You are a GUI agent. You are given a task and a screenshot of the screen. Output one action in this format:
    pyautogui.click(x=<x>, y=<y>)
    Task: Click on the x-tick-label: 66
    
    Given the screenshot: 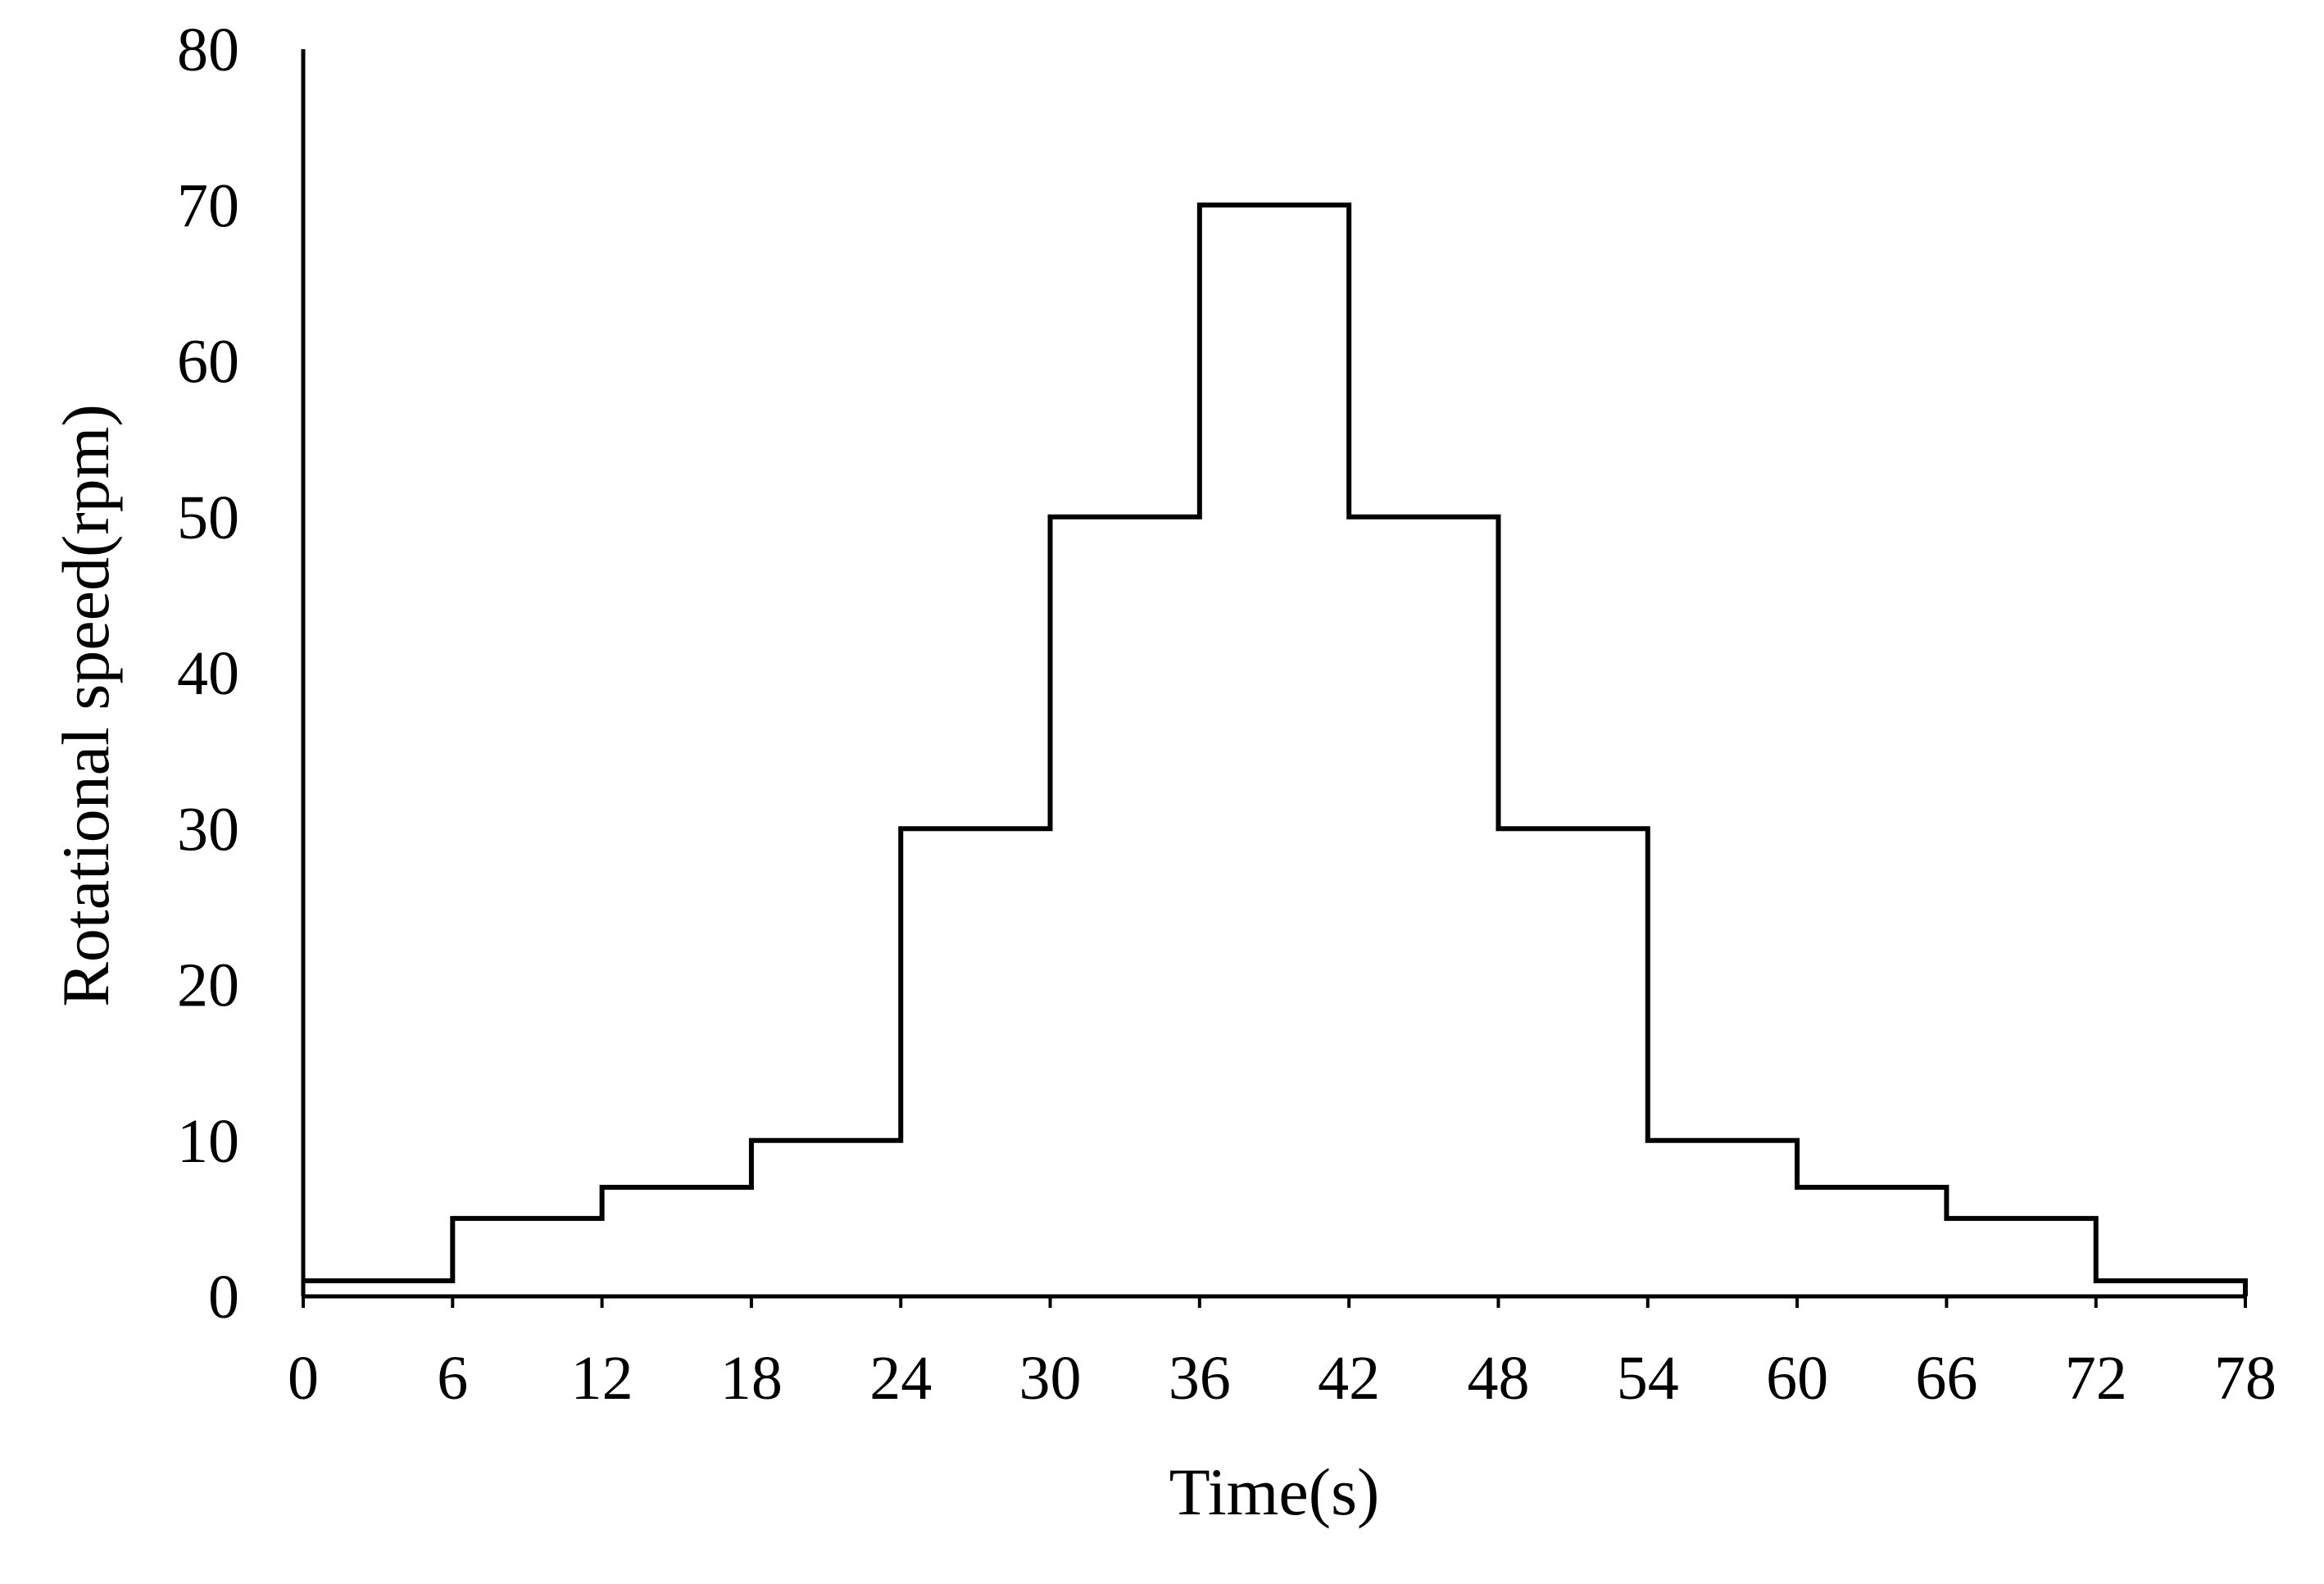 What is the action you would take?
    pyautogui.click(x=1946, y=1378)
    